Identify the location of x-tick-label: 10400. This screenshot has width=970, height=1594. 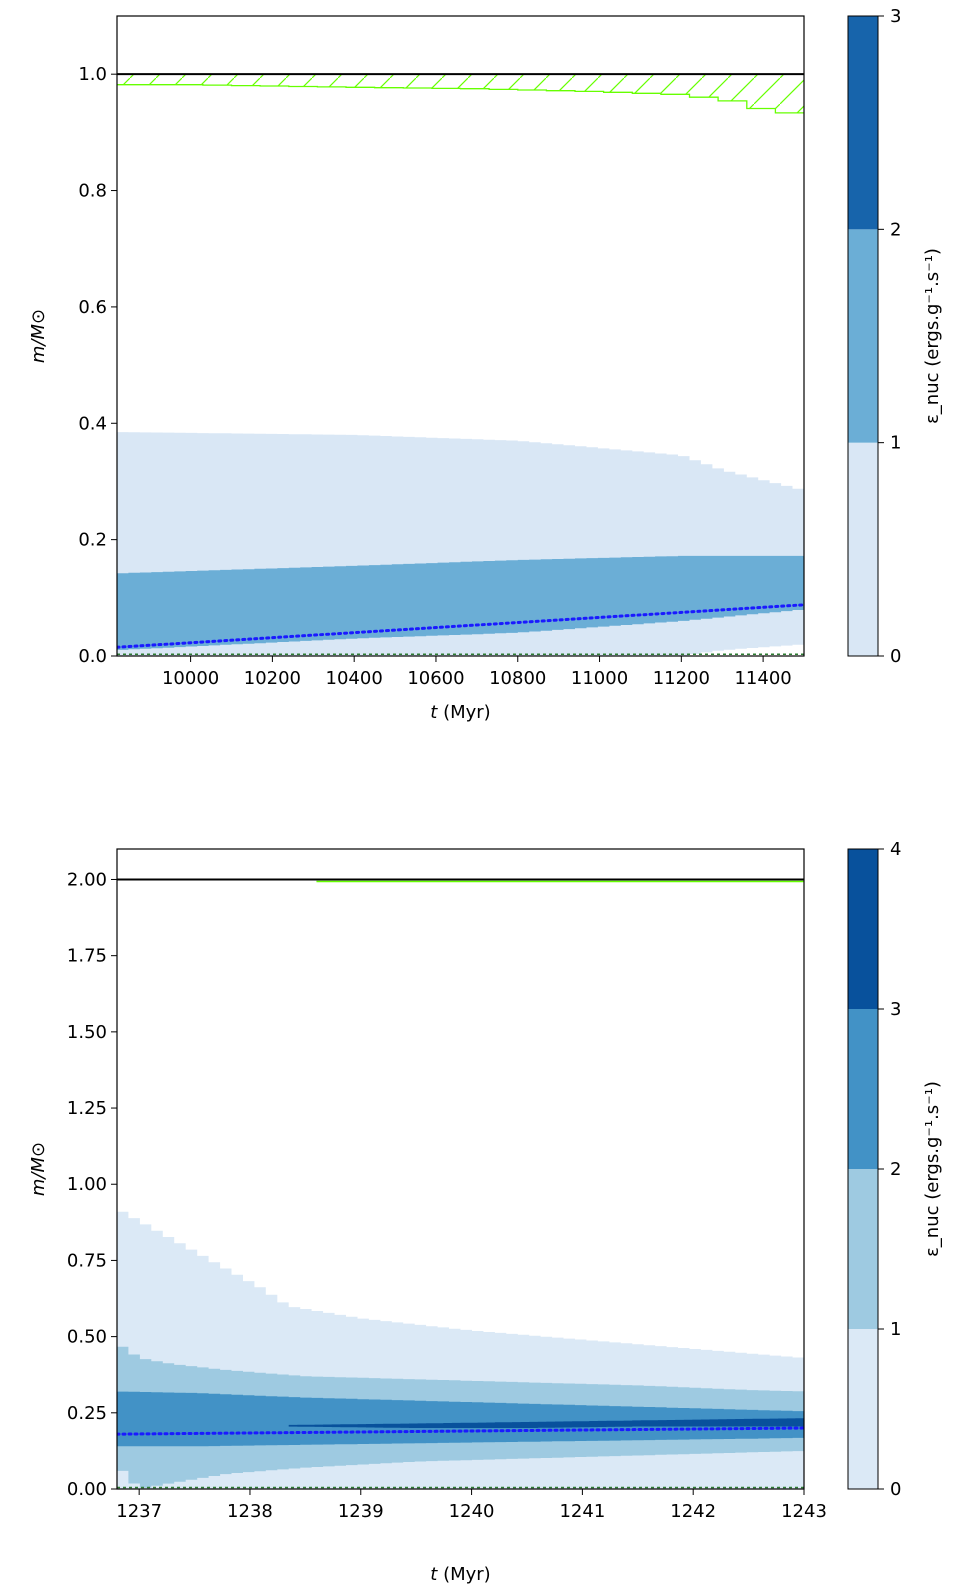
(354, 678).